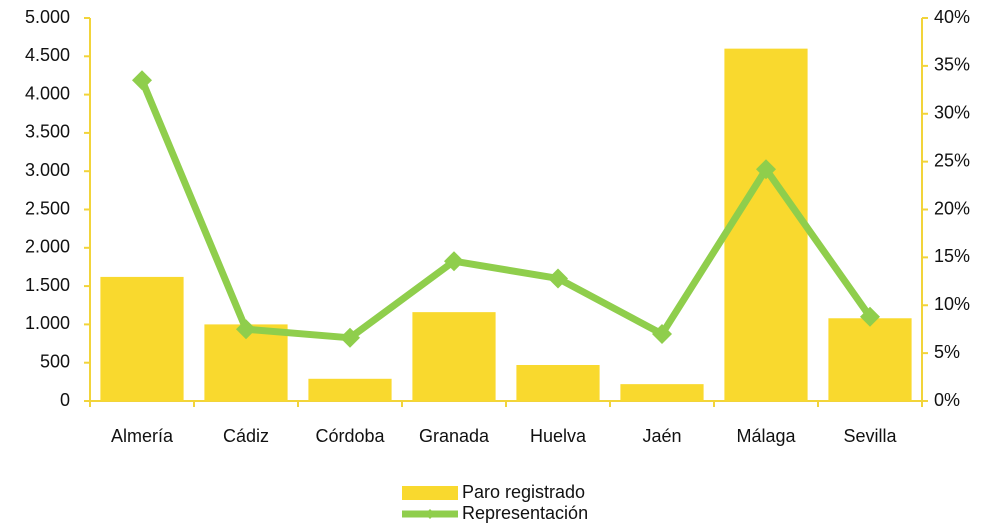 This screenshot has width=1004, height=528. Describe the element at coordinates (947, 352) in the screenshot. I see `y2-tick-label: 5%` at that location.